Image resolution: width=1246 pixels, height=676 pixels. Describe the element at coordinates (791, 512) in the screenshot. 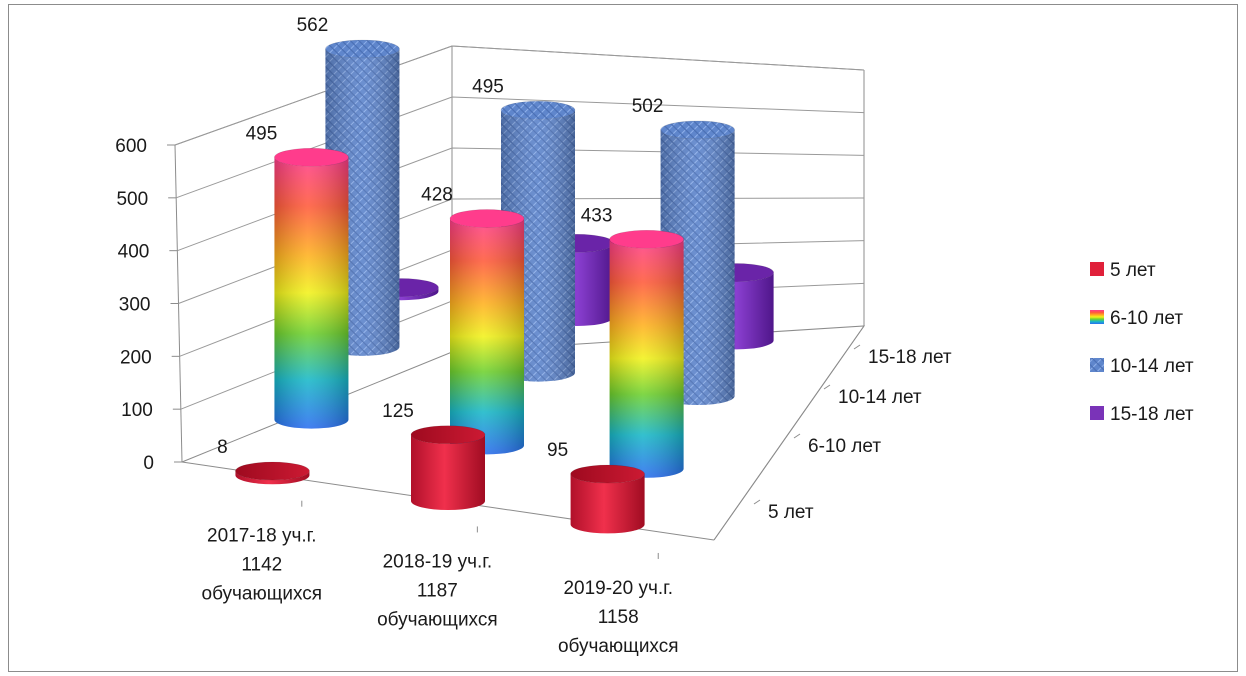

I see `depth-category-label: 5 лет` at that location.